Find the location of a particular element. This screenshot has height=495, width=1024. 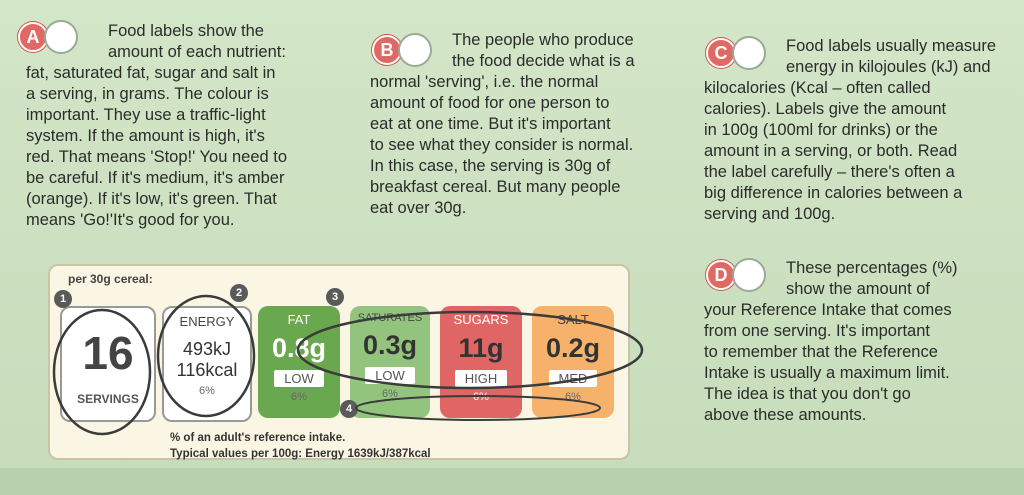

text-line: In this case, the serving is 30g of is located at coordinates (490, 166).